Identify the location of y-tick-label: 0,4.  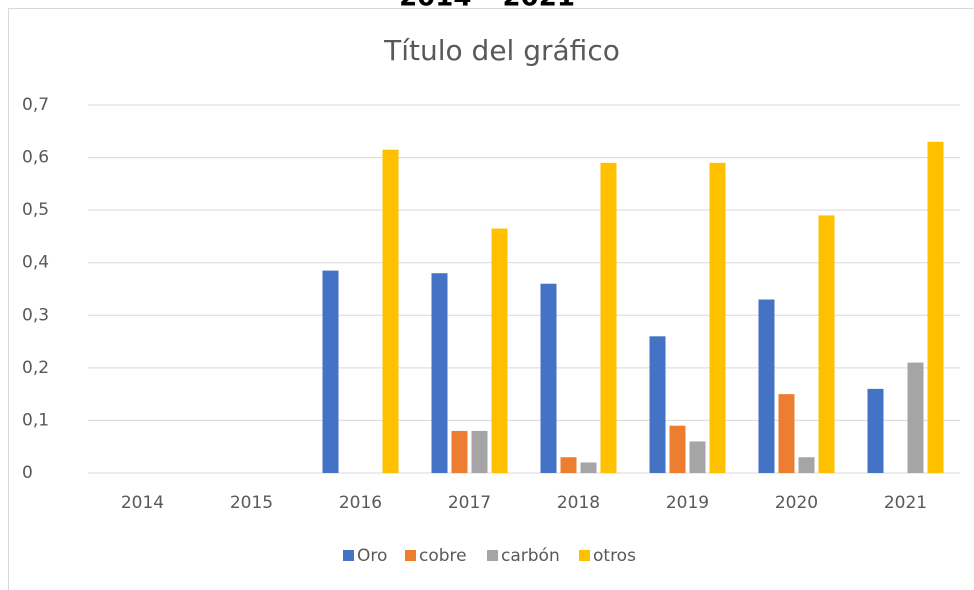
(35, 263).